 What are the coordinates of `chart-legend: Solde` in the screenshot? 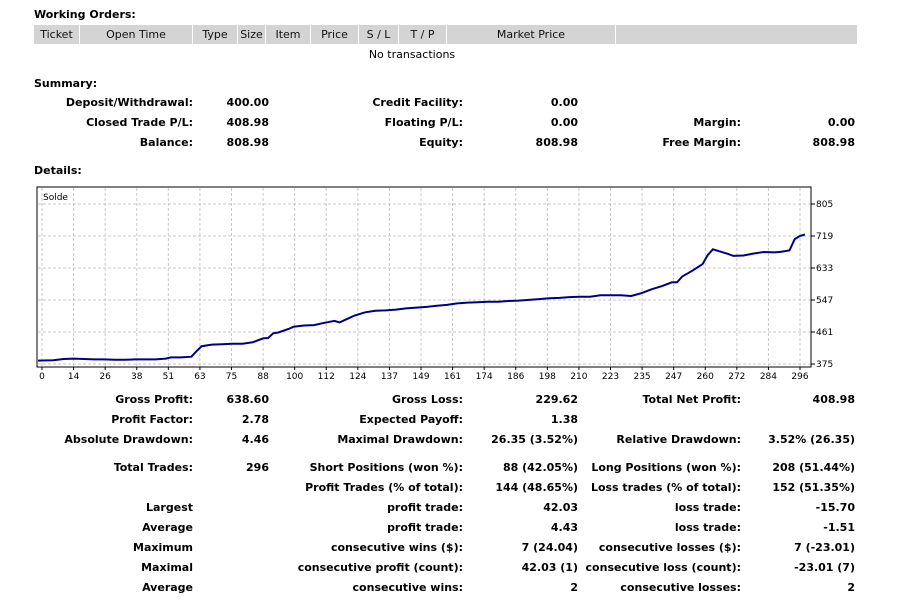 It's located at (55, 198).